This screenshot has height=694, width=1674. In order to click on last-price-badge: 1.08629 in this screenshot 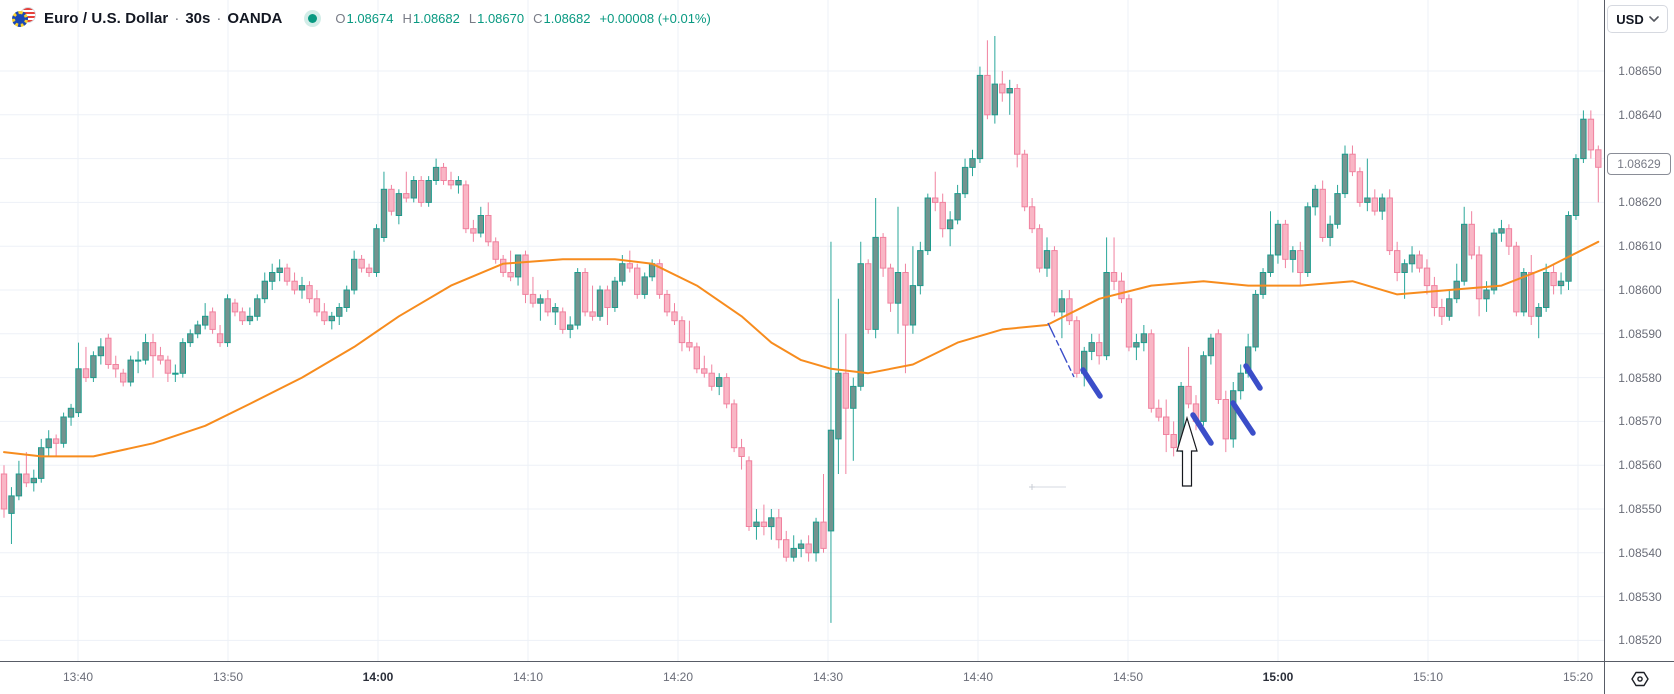, I will do `click(1639, 164)`.